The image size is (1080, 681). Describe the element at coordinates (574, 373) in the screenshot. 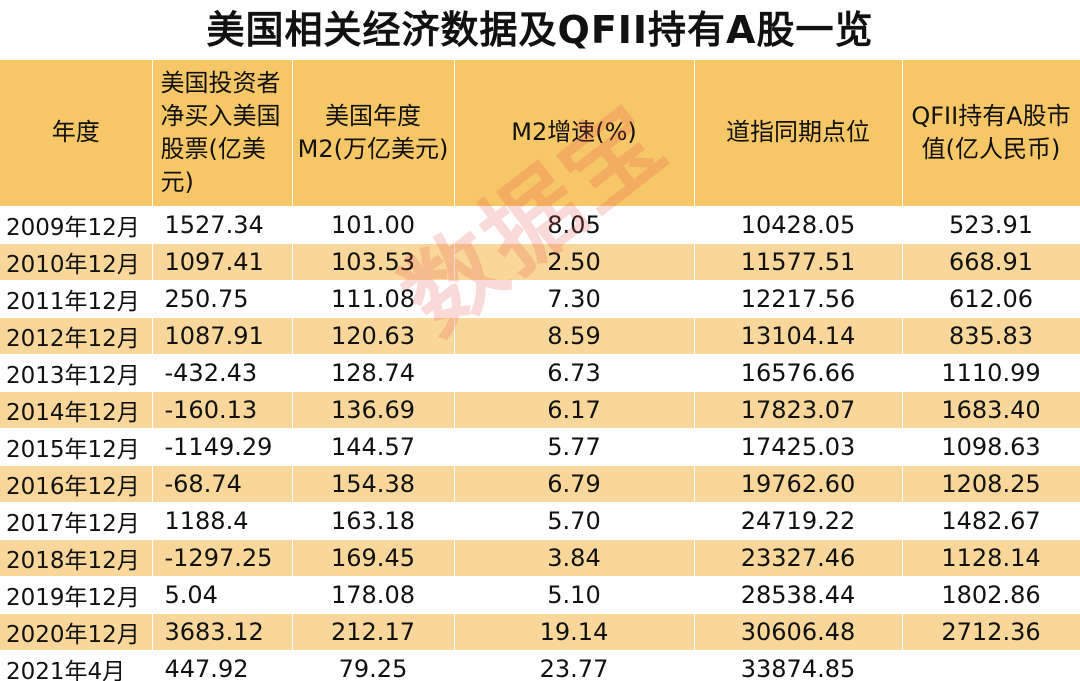

I see `cell-m2-growth: 6.73` at that location.